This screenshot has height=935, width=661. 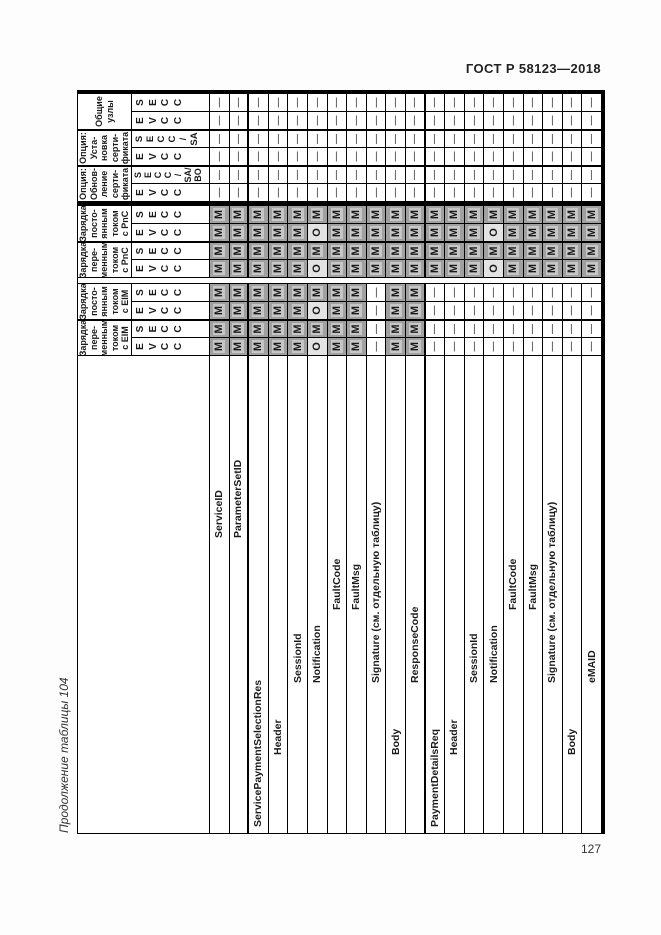 I want to click on row-label: eMAID, so click(x=592, y=594).